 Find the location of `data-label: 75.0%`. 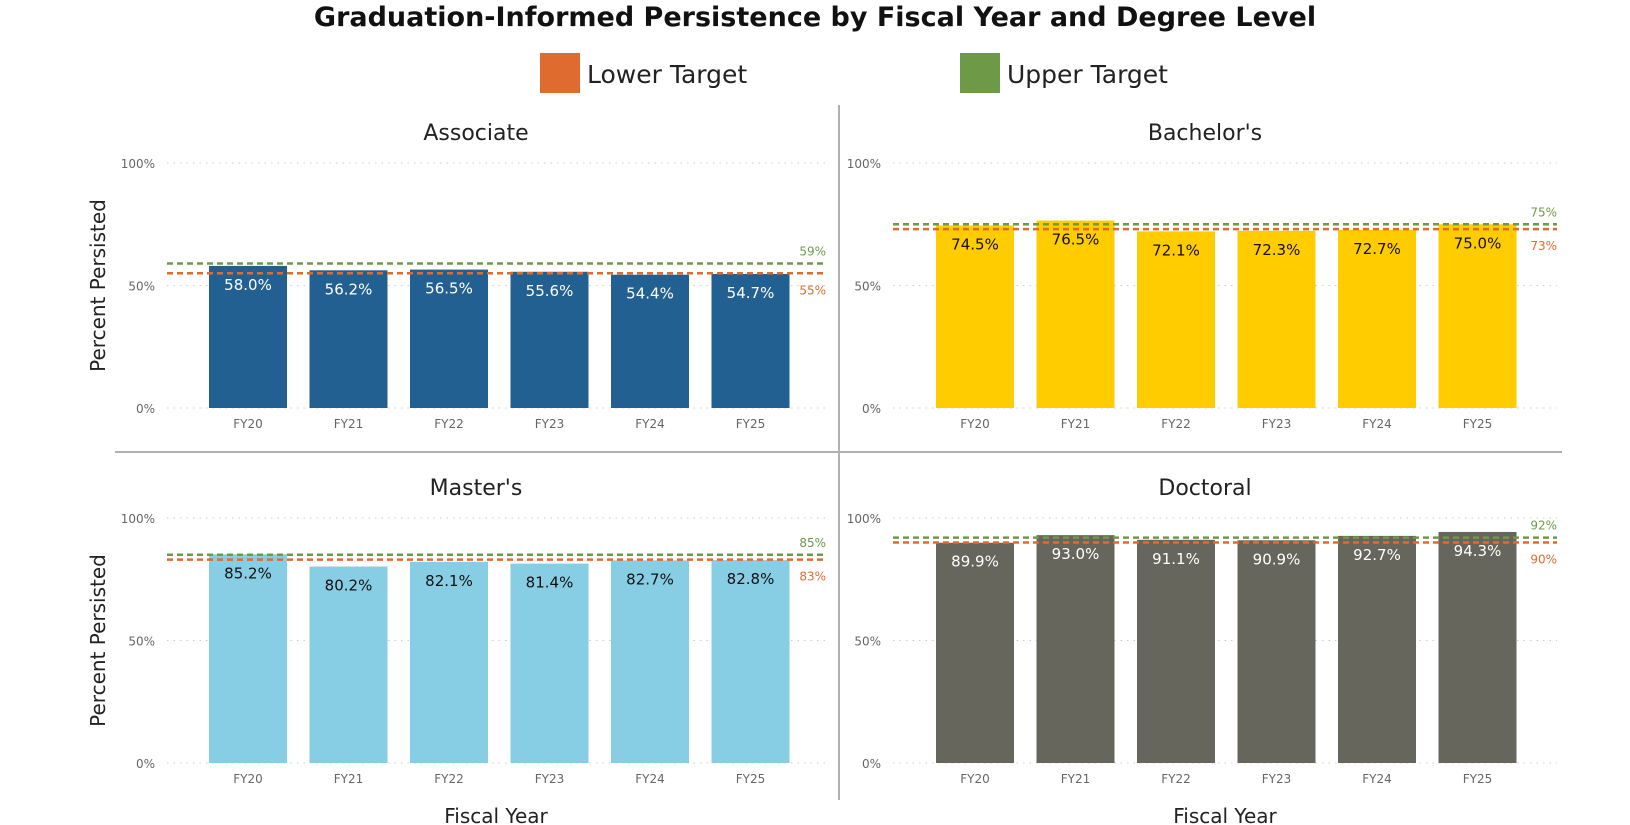

data-label: 75.0% is located at coordinates (1478, 243).